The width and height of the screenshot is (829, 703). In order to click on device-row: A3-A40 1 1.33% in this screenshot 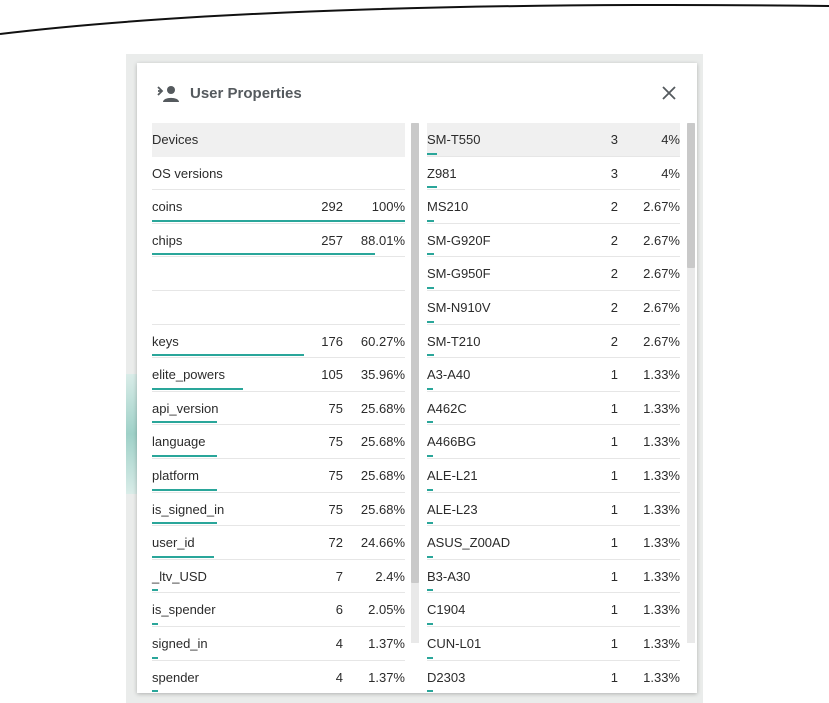, I will do `click(553, 375)`.